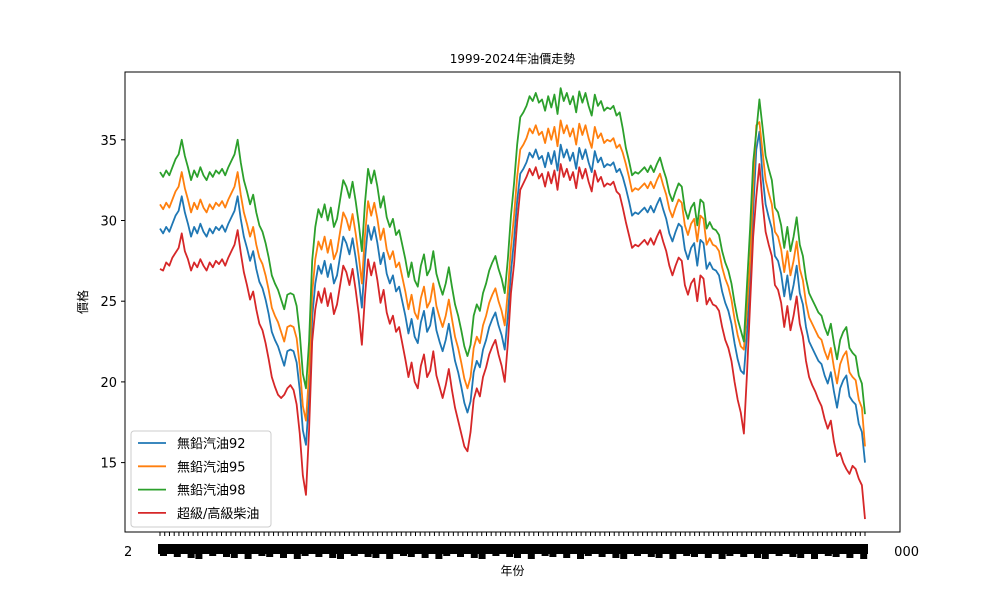  I want to click on legend-label-1: 無鉛汽油95, so click(211, 467).